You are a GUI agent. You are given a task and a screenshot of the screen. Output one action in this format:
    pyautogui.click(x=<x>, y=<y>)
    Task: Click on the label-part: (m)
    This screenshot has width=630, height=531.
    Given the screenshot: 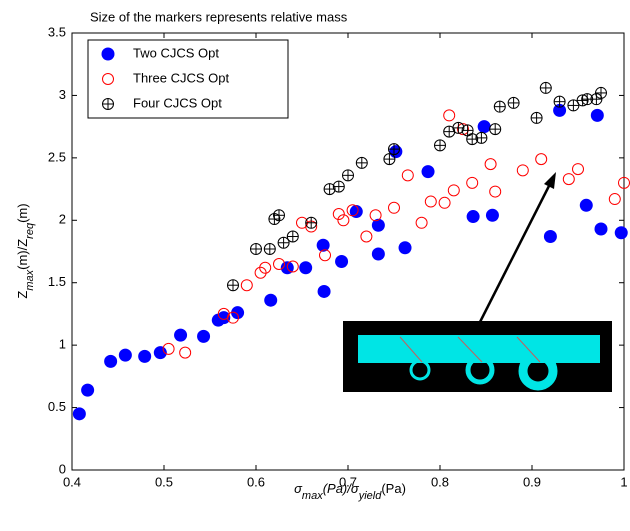 What is the action you would take?
    pyautogui.click(x=22, y=213)
    